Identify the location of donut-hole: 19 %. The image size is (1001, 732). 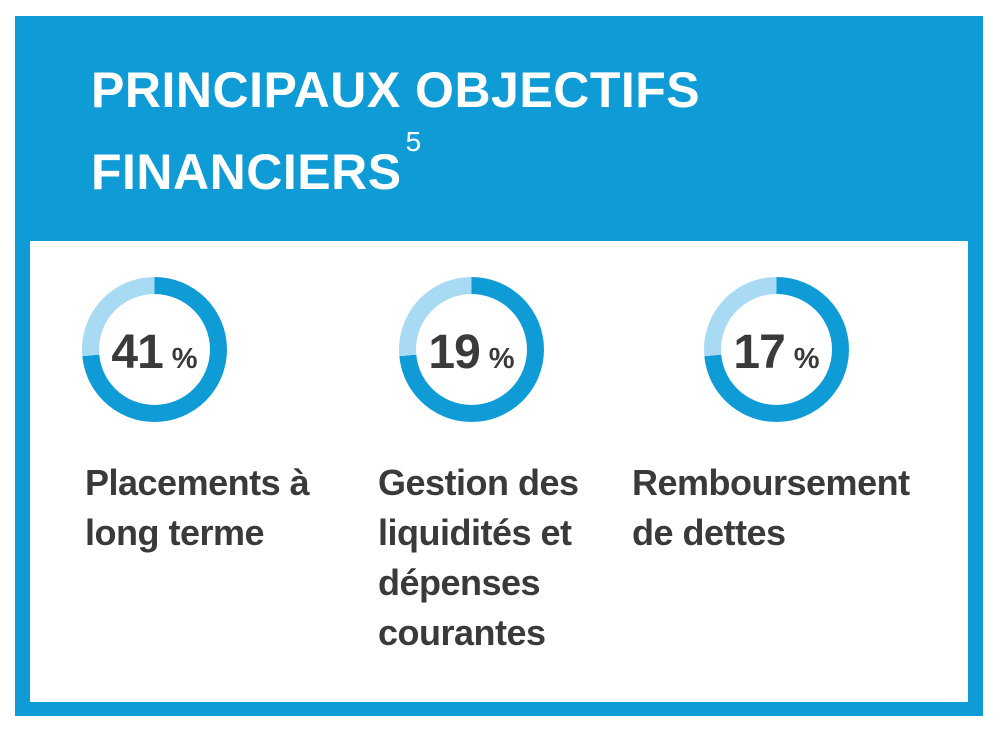
(471, 349).